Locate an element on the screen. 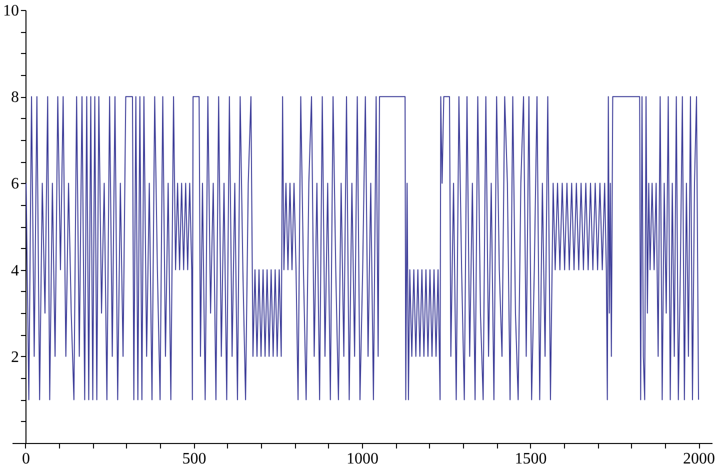  x-tick-label: 0 is located at coordinates (26, 459).